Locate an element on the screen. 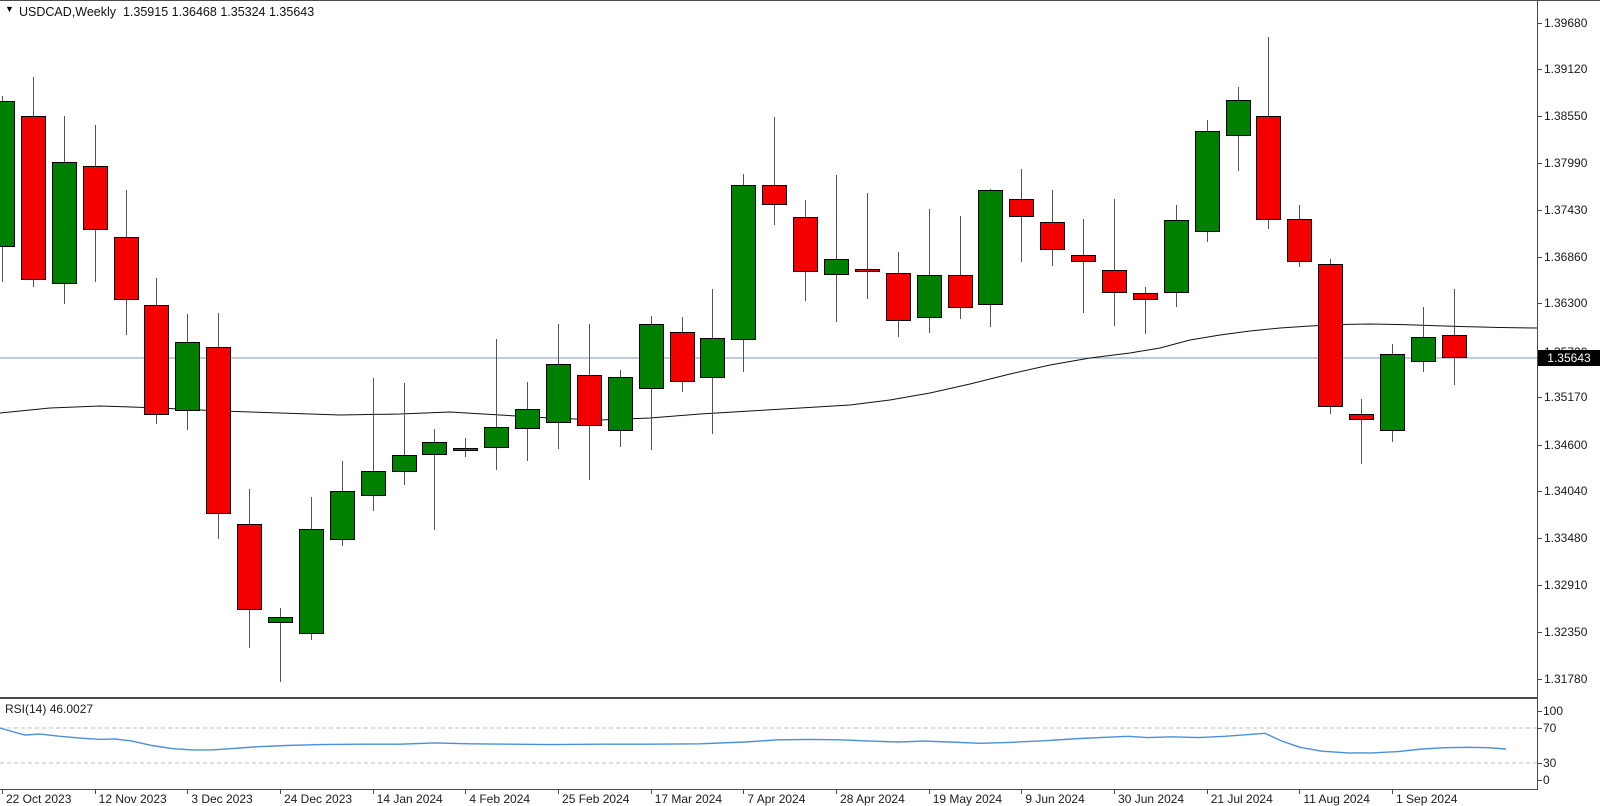  rsi-line is located at coordinates (753, 740).